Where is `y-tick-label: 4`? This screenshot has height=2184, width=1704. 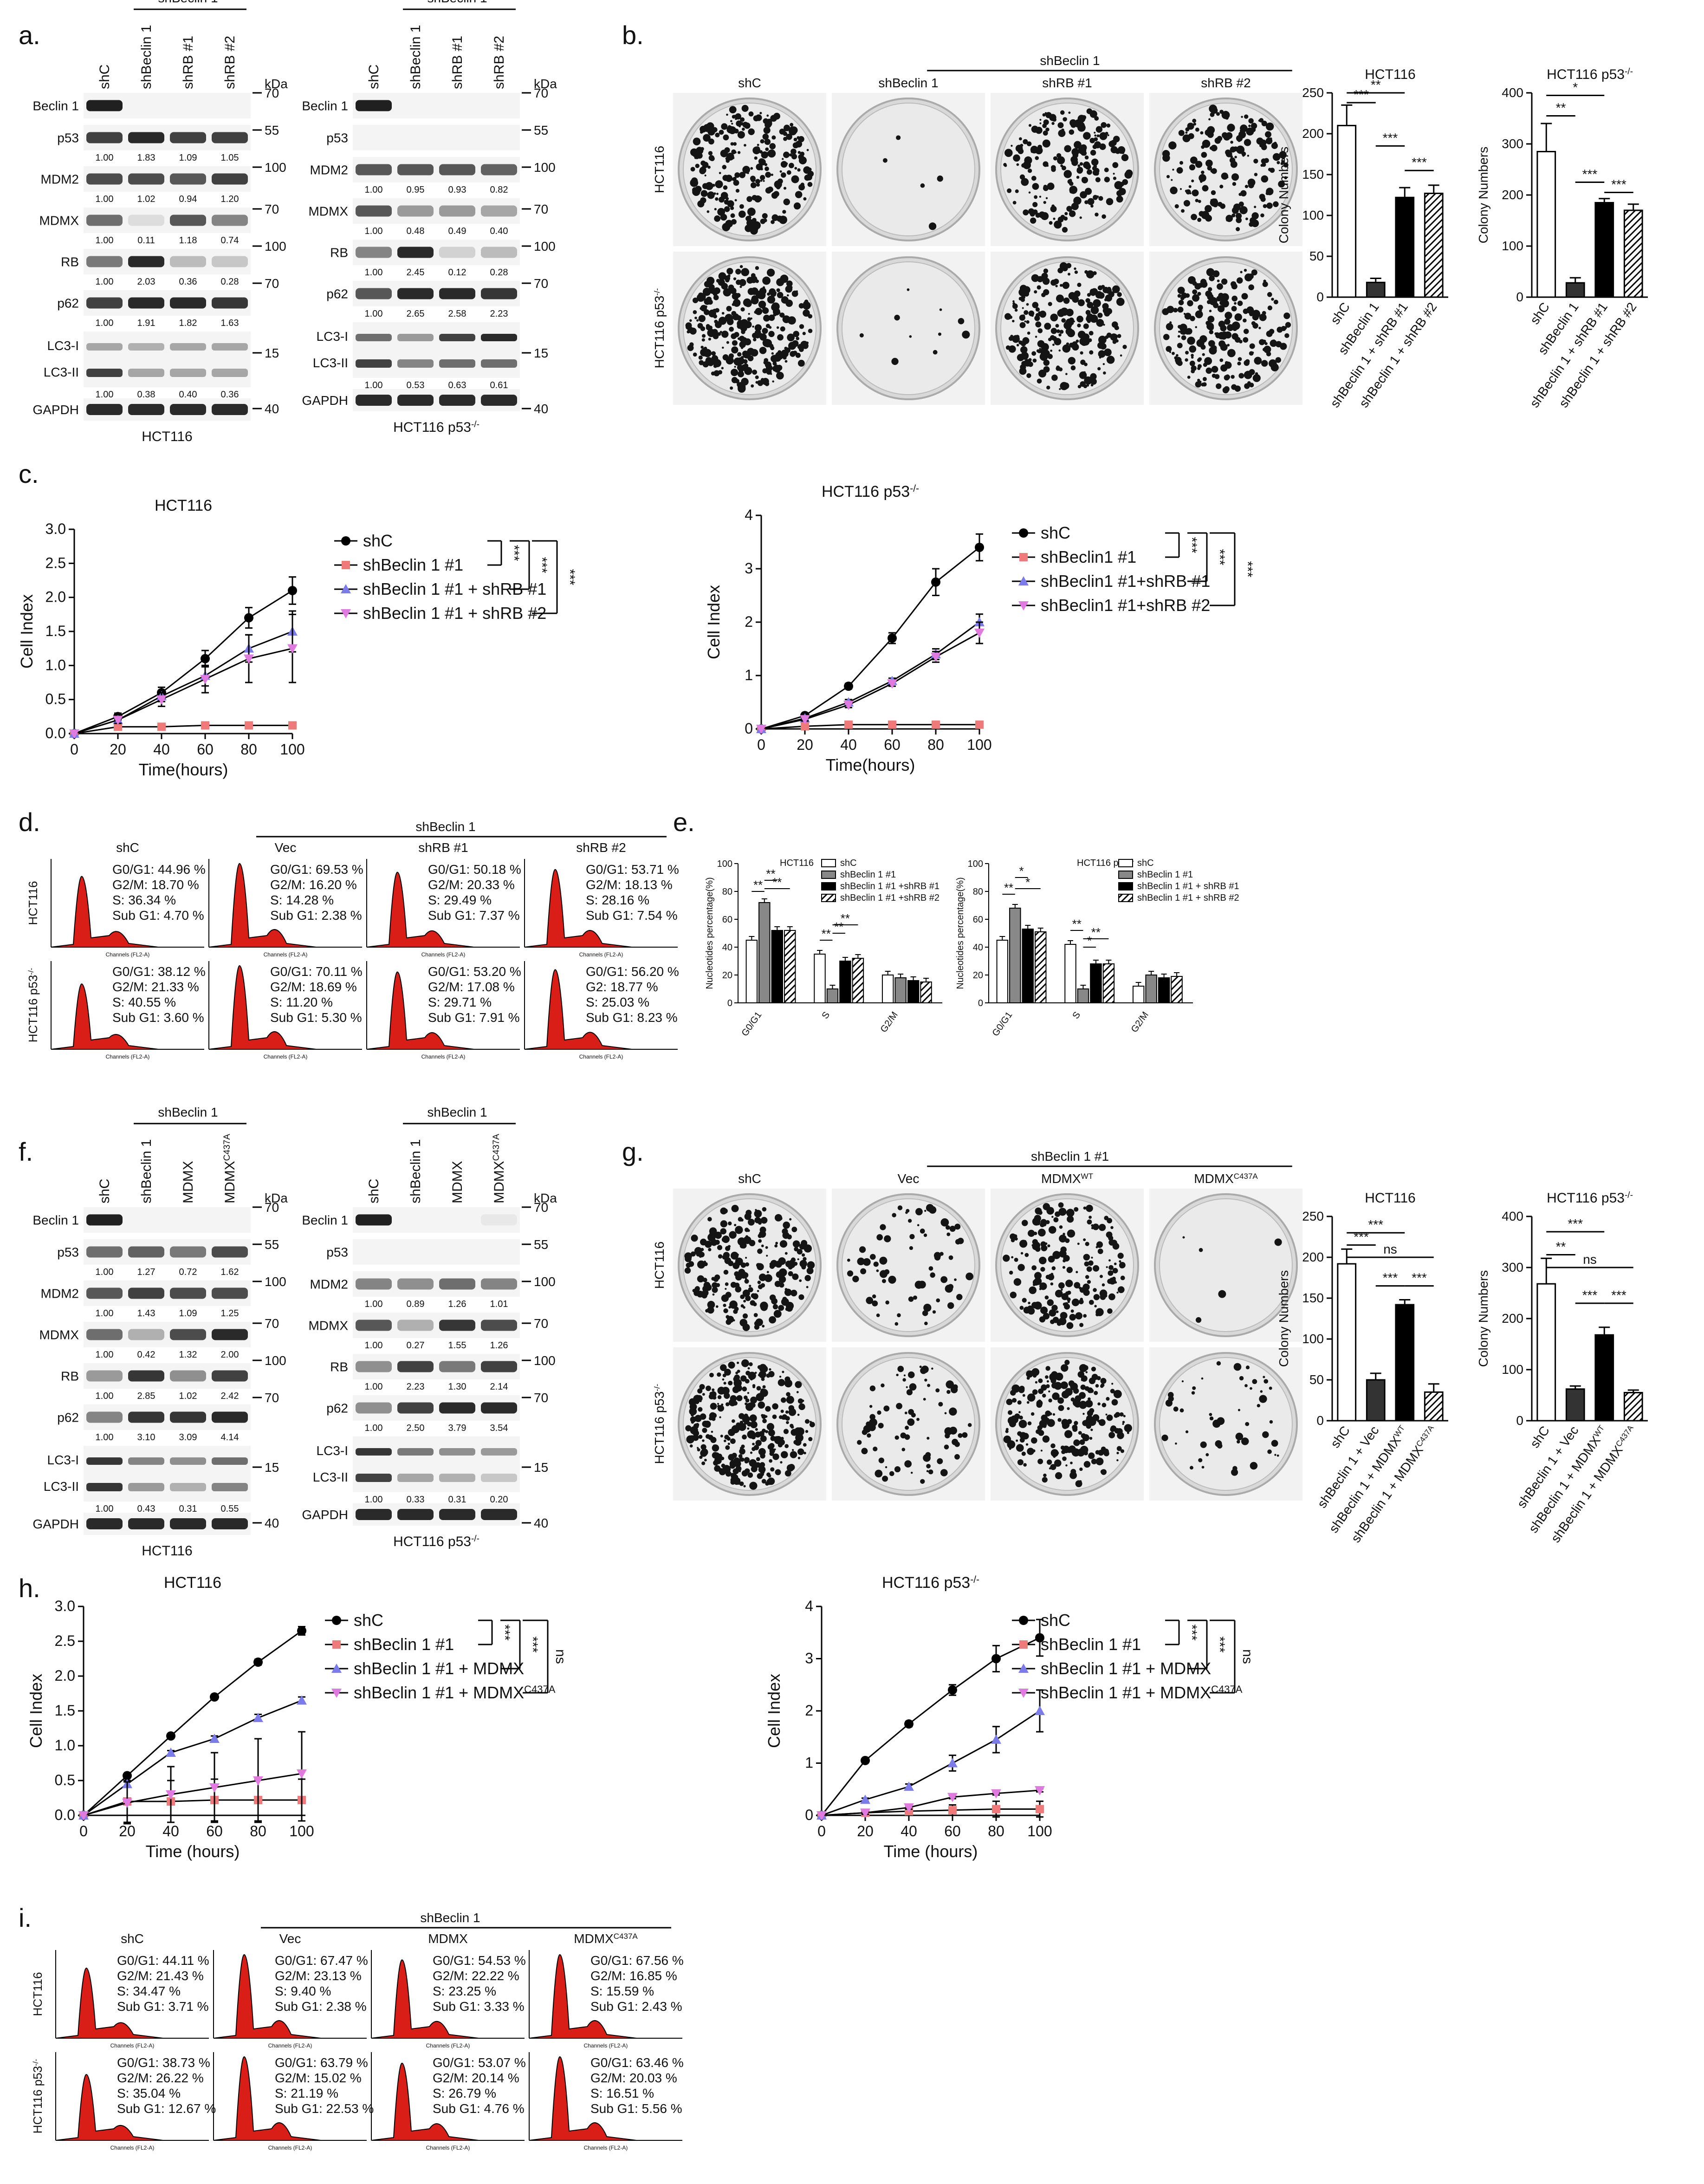 y-tick-label: 4 is located at coordinates (749, 515).